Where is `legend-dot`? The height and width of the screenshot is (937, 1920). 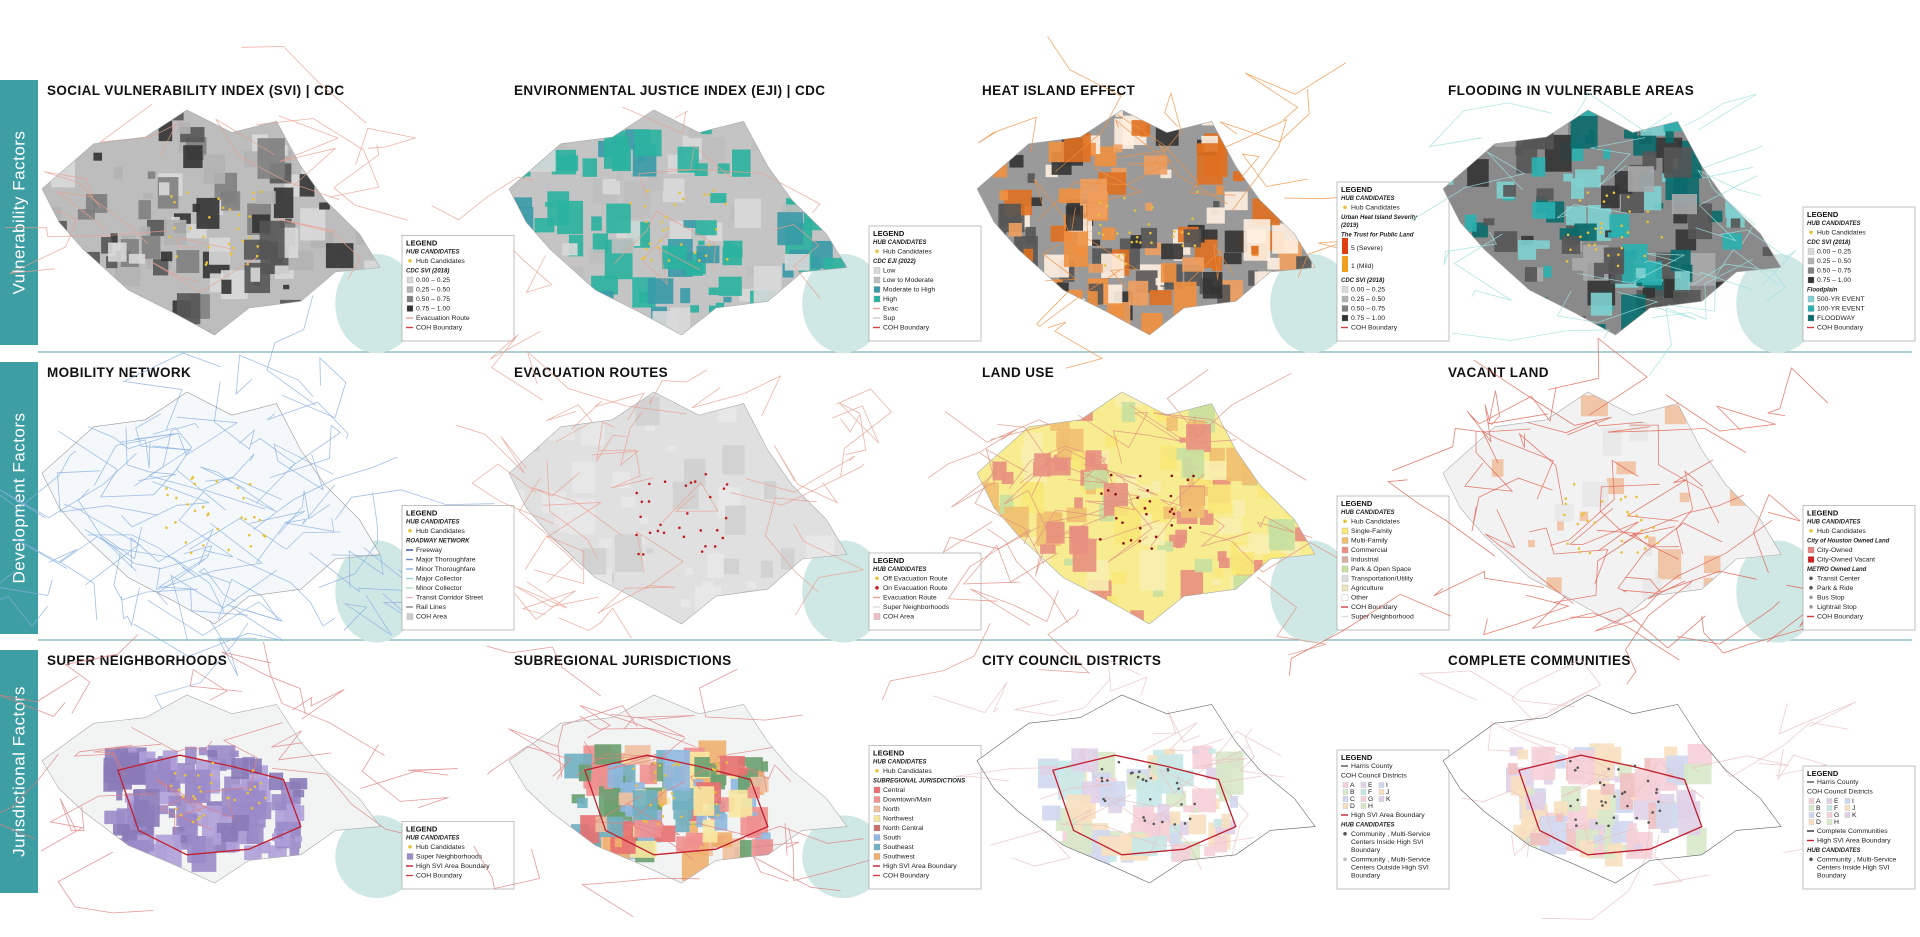 legend-dot is located at coordinates (1811, 597).